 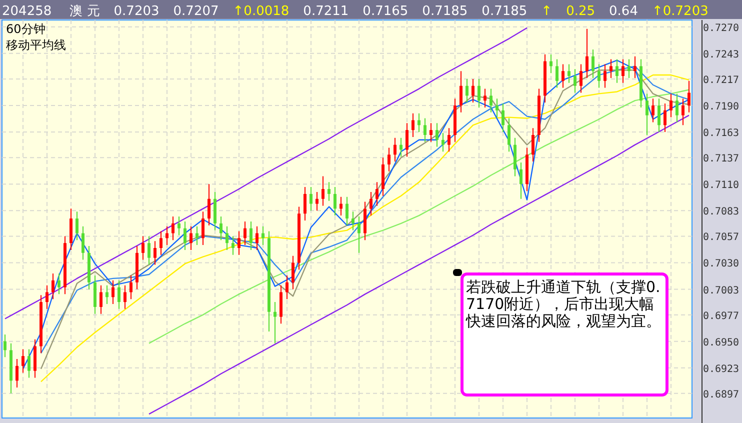 What do you see at coordinates (261, 11) in the screenshot?
I see `text: ↑0.0018` at bounding box center [261, 11].